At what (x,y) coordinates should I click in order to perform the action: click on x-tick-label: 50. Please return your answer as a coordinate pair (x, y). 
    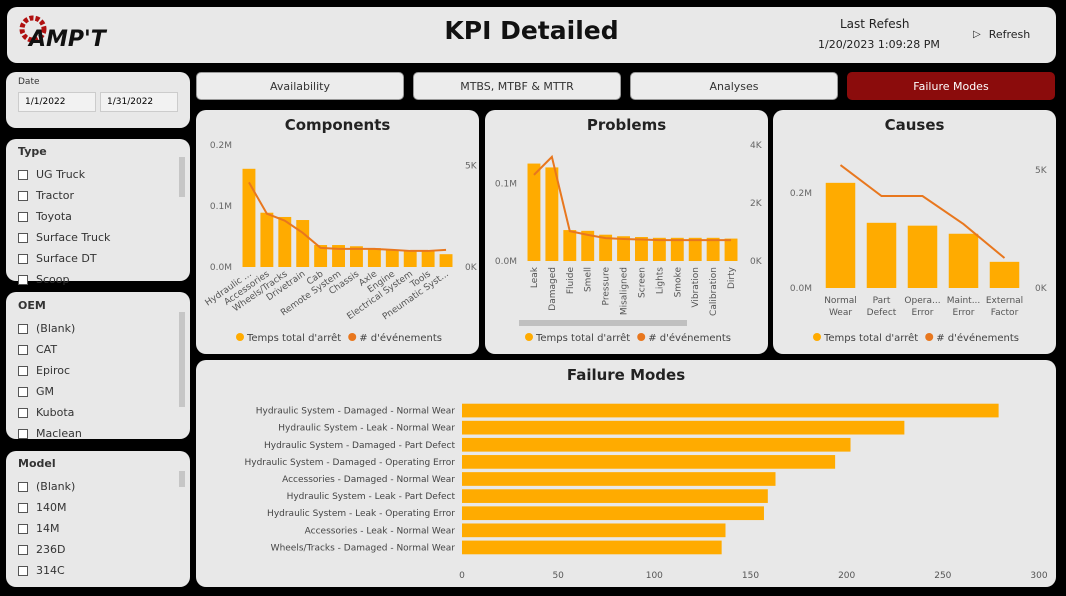
    Looking at the image, I should click on (558, 576).